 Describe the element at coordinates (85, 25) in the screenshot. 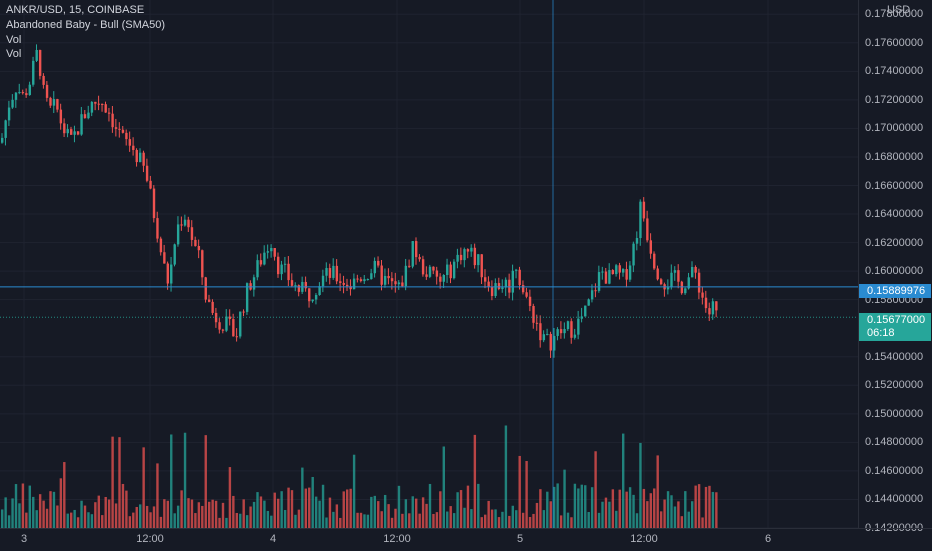

I see `indicator-legend: Abandoned Baby - Bull (SMA50)` at that location.